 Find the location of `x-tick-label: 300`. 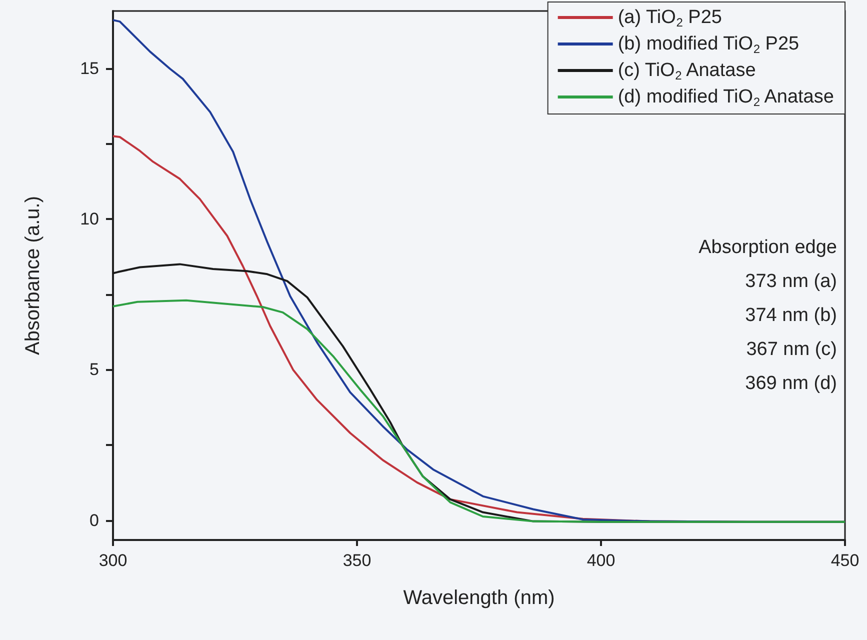

x-tick-label: 300 is located at coordinates (113, 560).